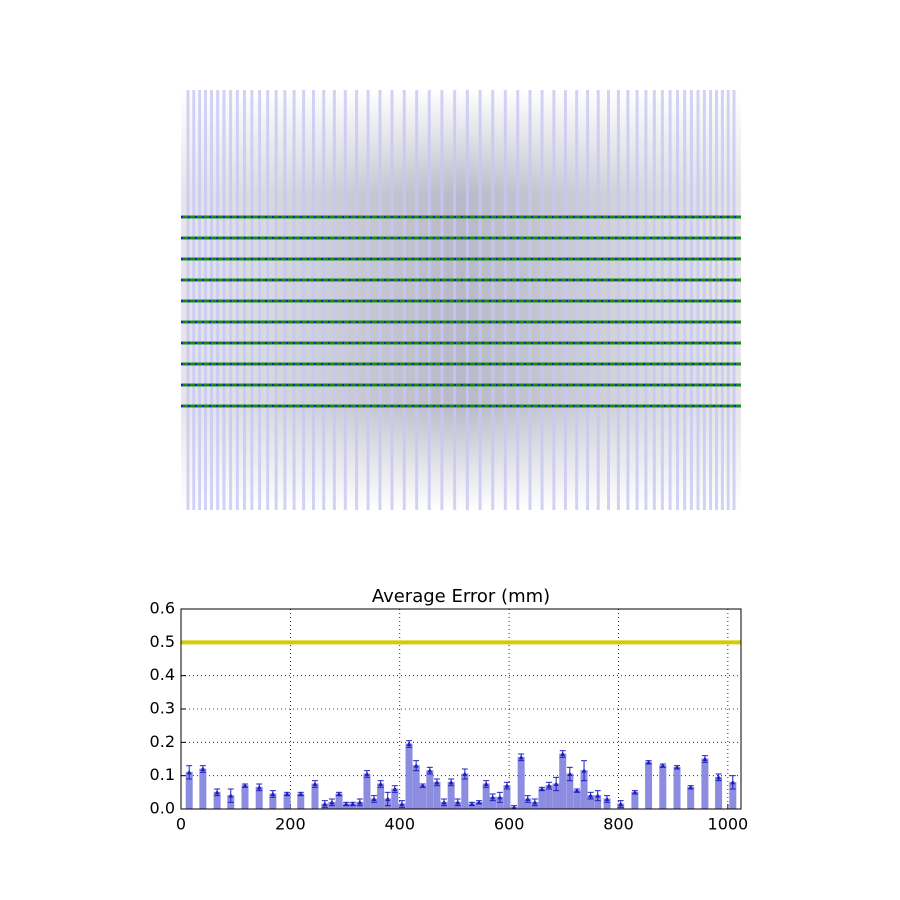 The height and width of the screenshot is (900, 900). What do you see at coordinates (162, 608) in the screenshot?
I see `y-tick-label: 0.6` at bounding box center [162, 608].